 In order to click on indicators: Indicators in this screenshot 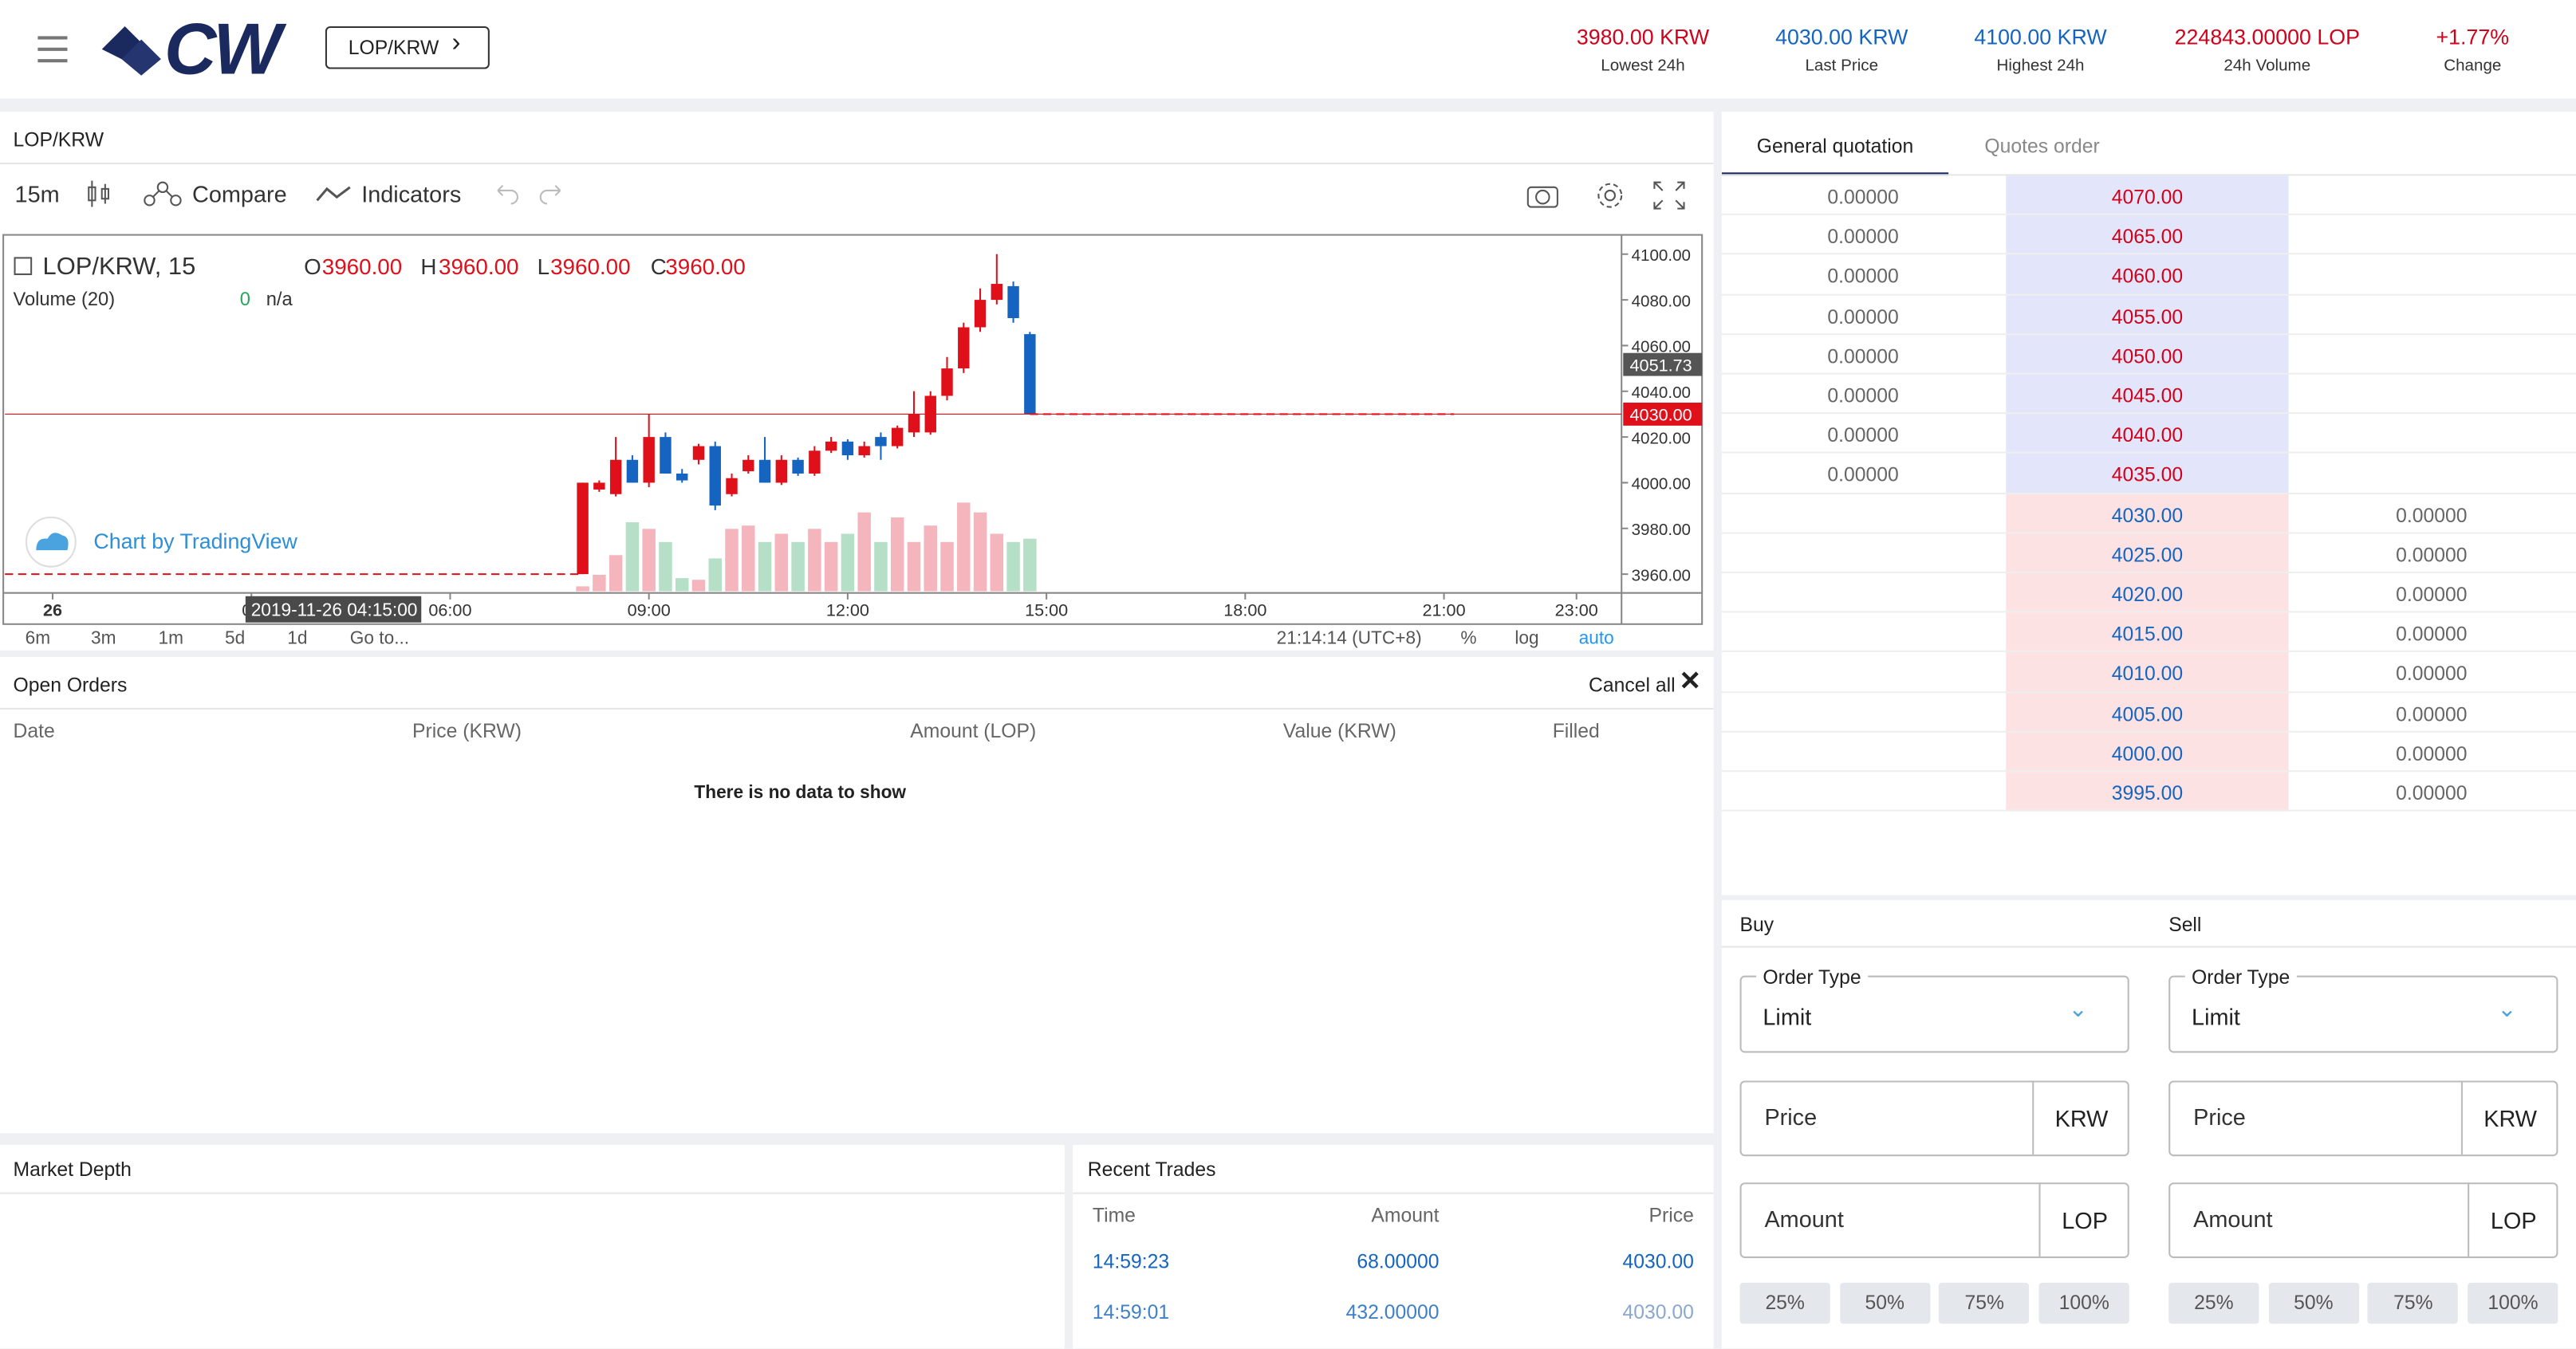, I will do `click(411, 193)`.